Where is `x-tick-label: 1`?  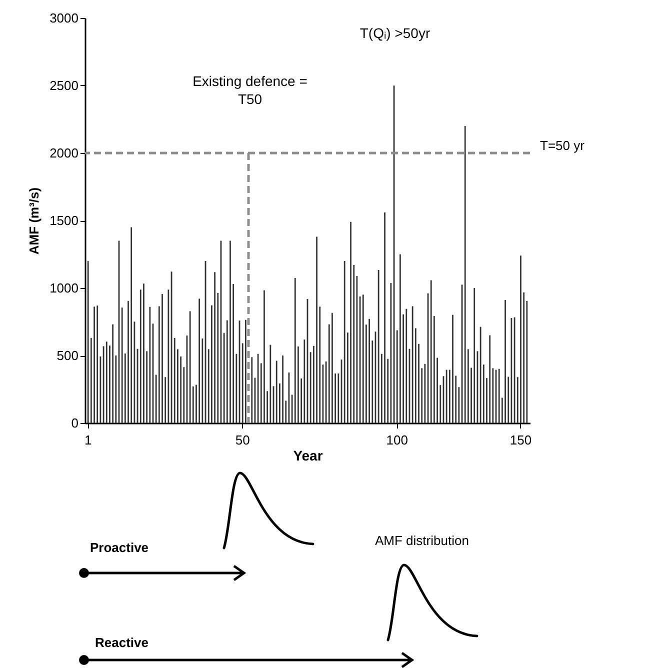 x-tick-label: 1 is located at coordinates (88, 440).